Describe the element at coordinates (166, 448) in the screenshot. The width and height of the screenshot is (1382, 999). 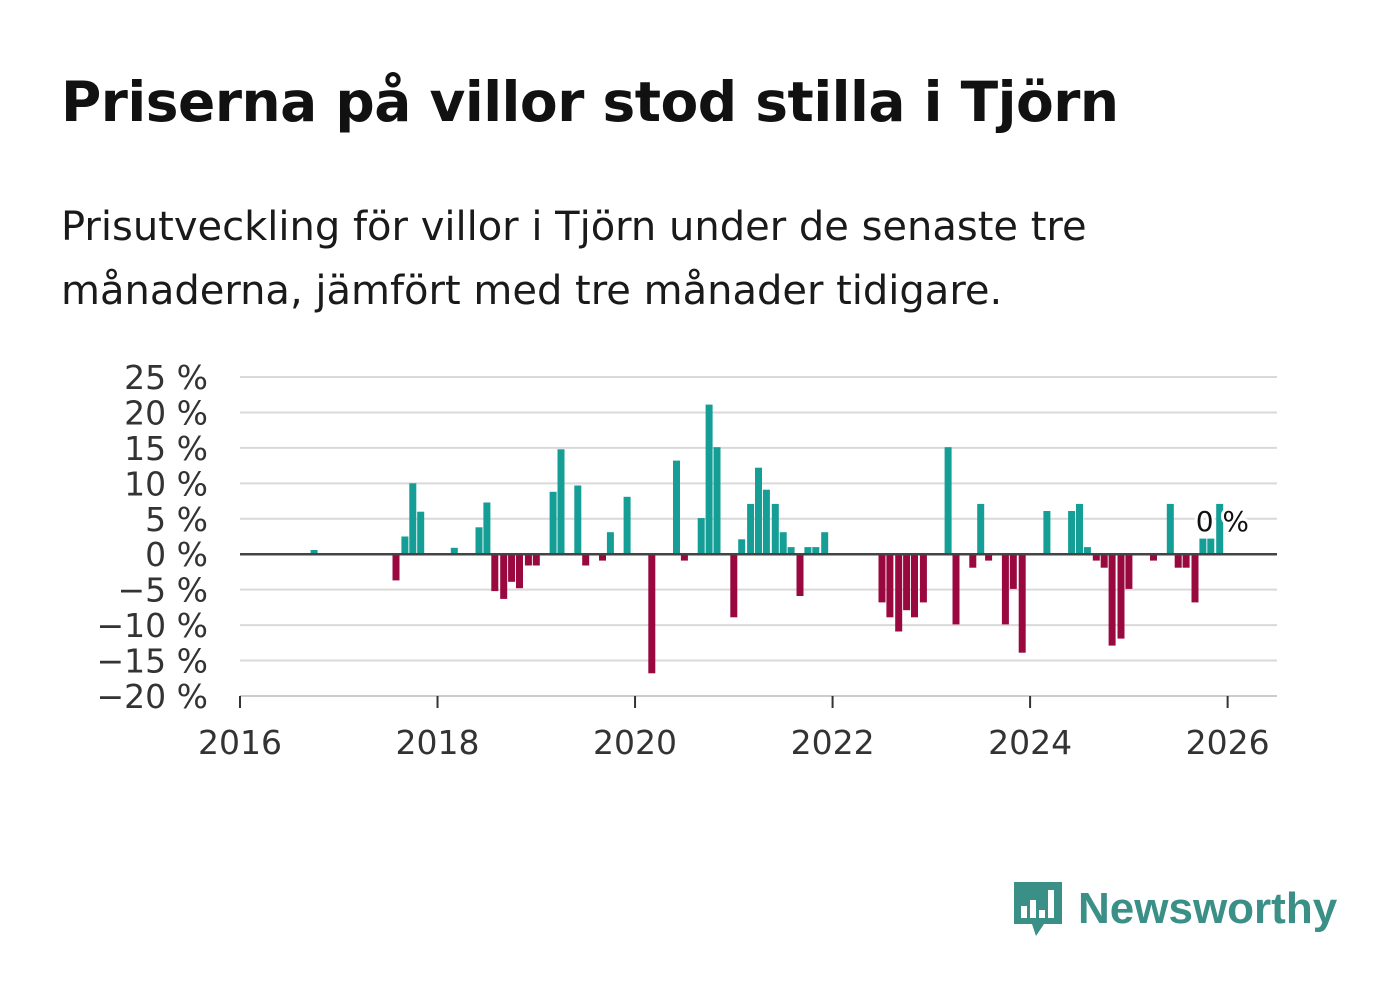
I see `y-tick-label: 15 %` at that location.